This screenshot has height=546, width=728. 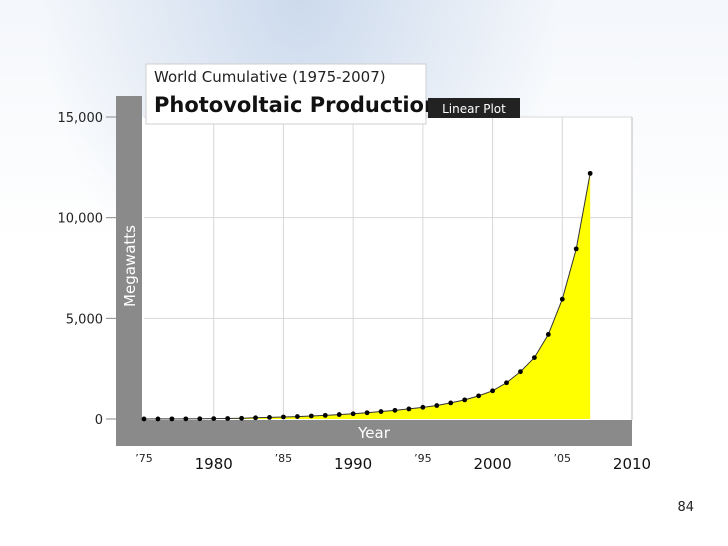 I want to click on title-card, so click(x=286, y=94).